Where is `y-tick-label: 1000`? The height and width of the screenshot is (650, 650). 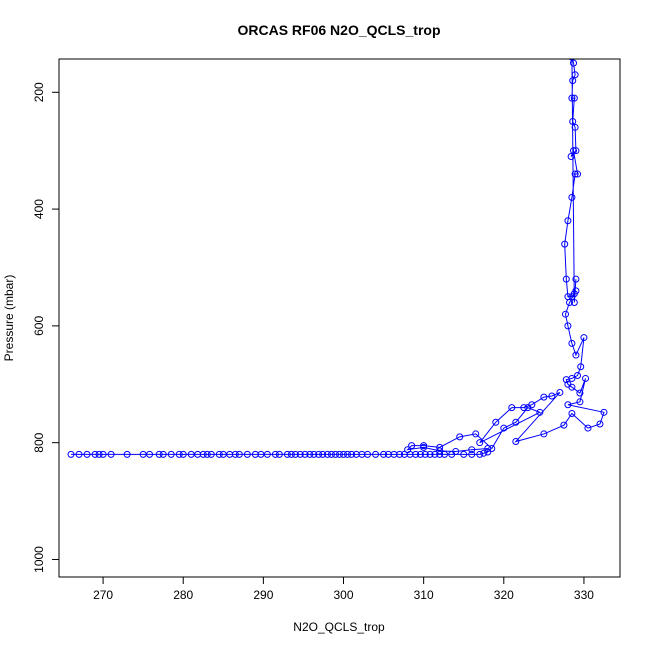 y-tick-label: 1000 is located at coordinates (39, 559).